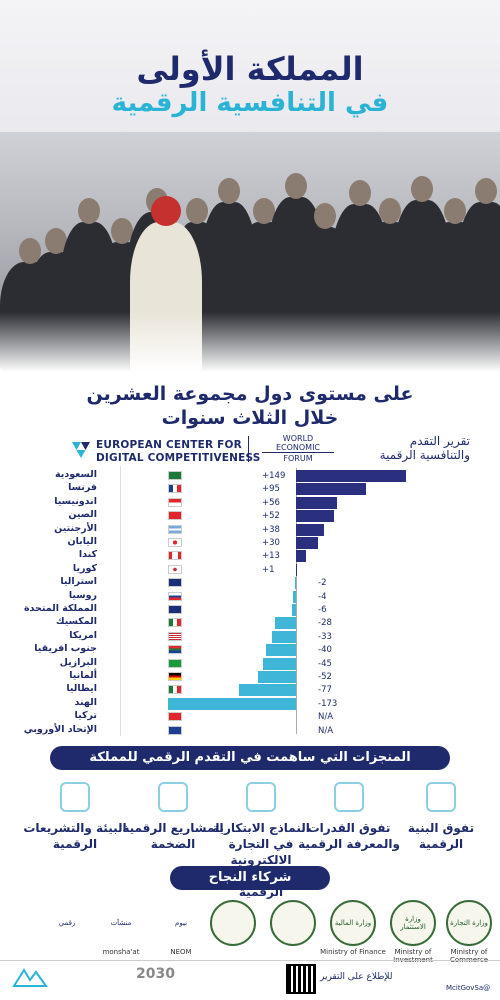 This screenshot has height=1000, width=500. What do you see at coordinates (349, 817) in the screenshot?
I see `achievement-item: تفوق القدرات والمعرفة الرقمية` at bounding box center [349, 817].